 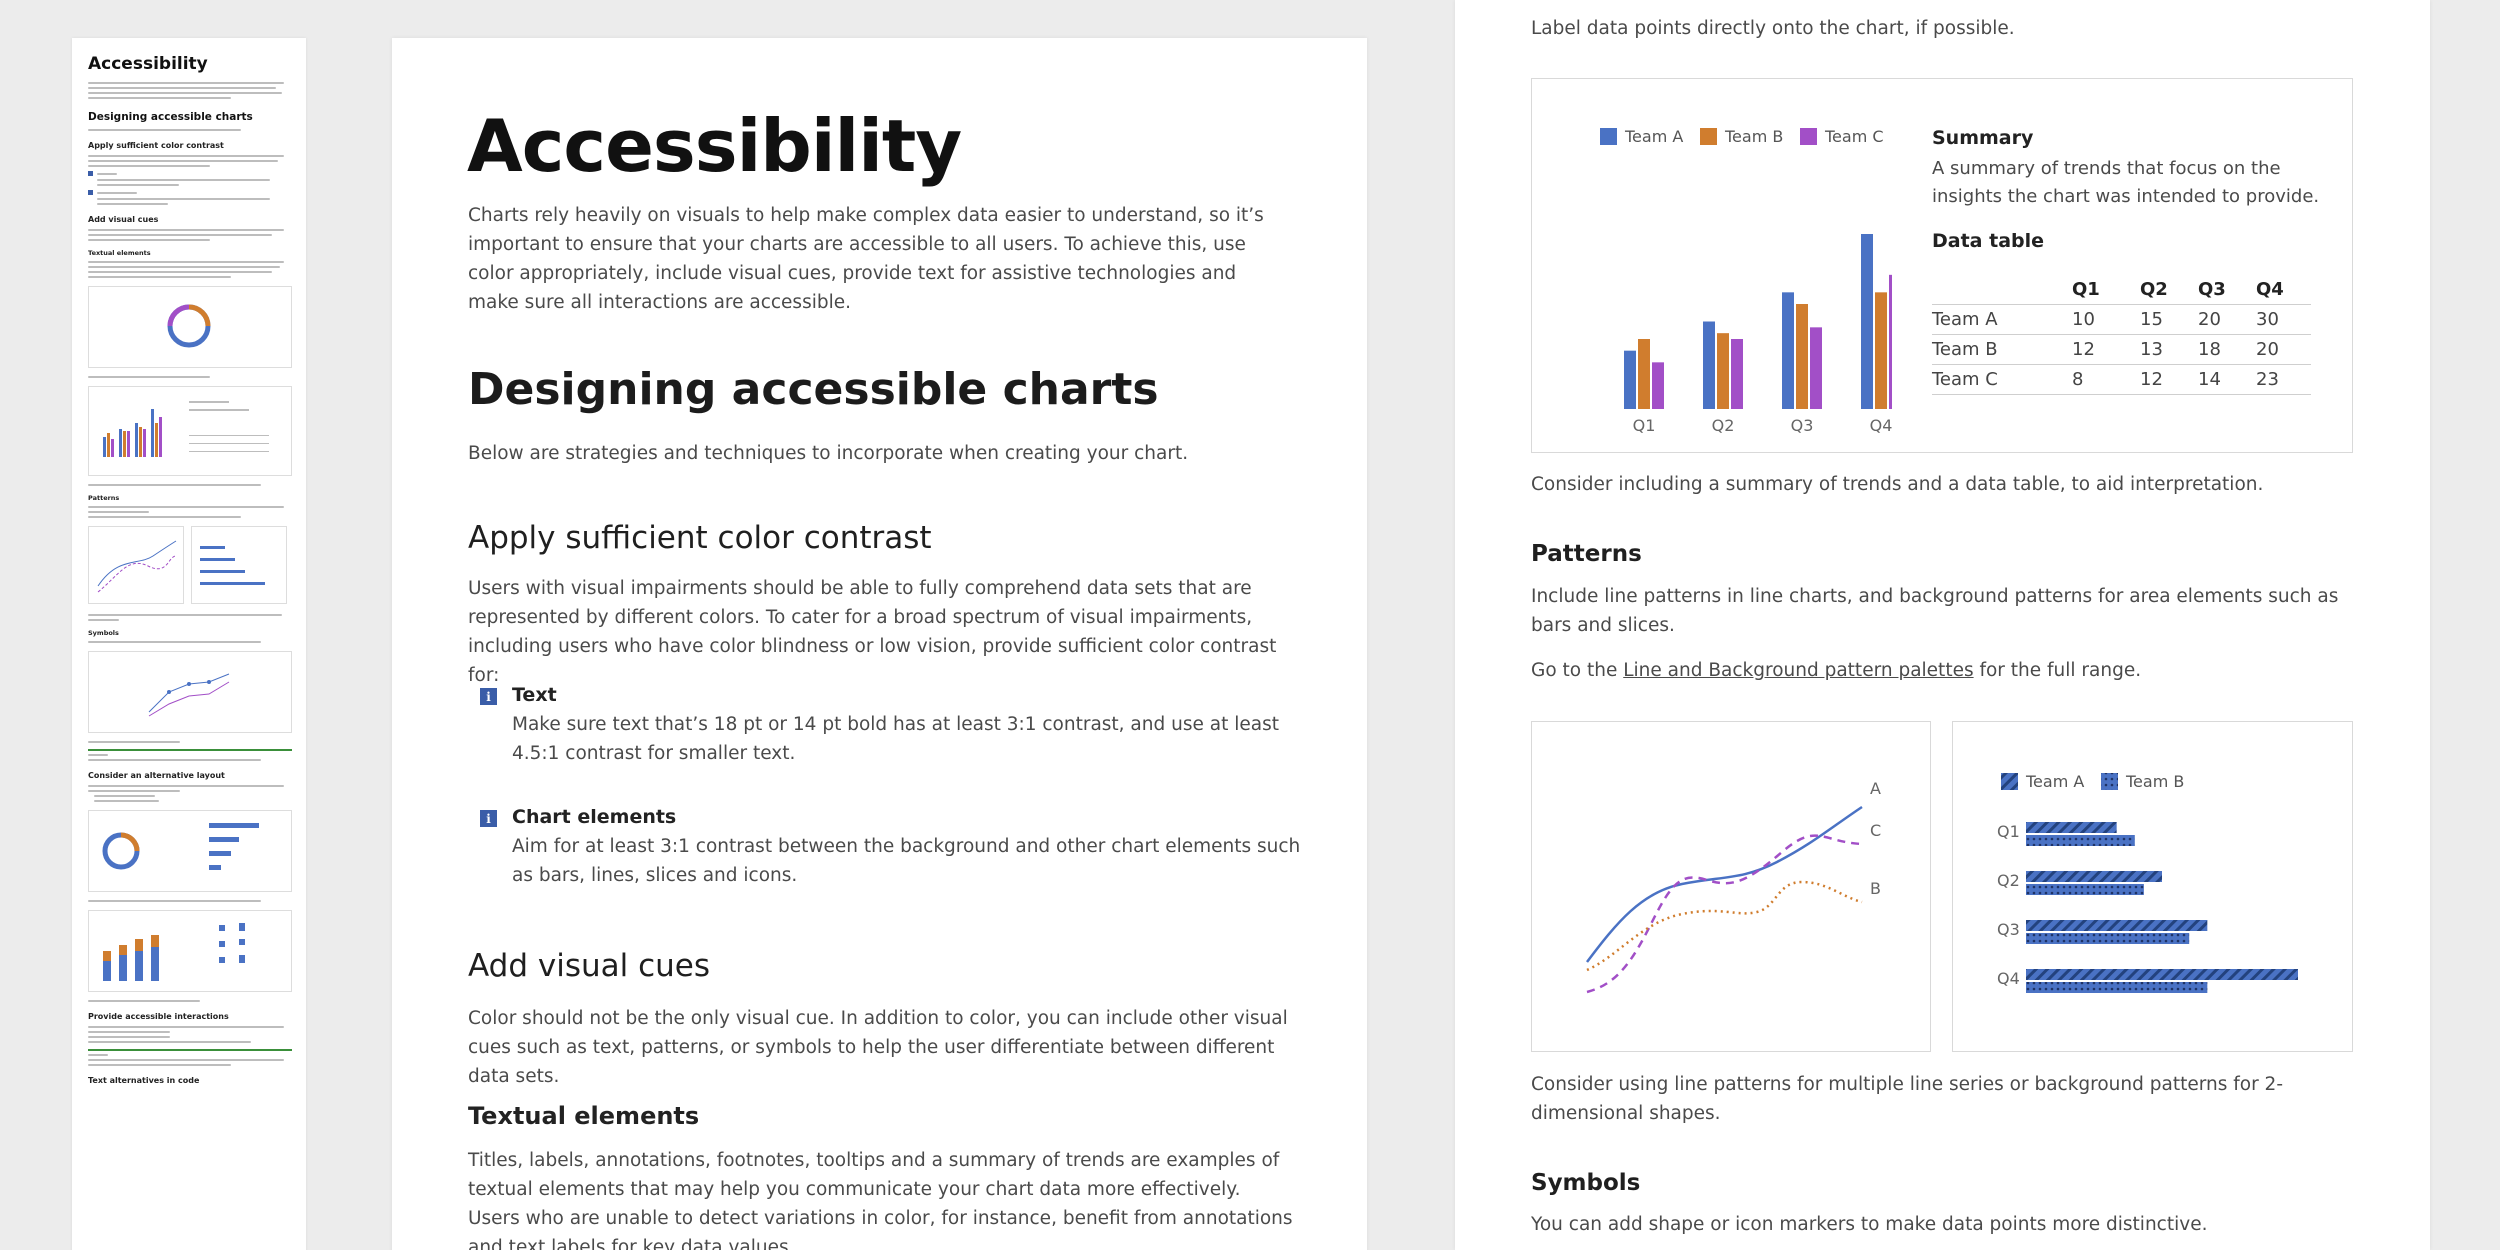 I want to click on line-series-b, so click(x=1724, y=926).